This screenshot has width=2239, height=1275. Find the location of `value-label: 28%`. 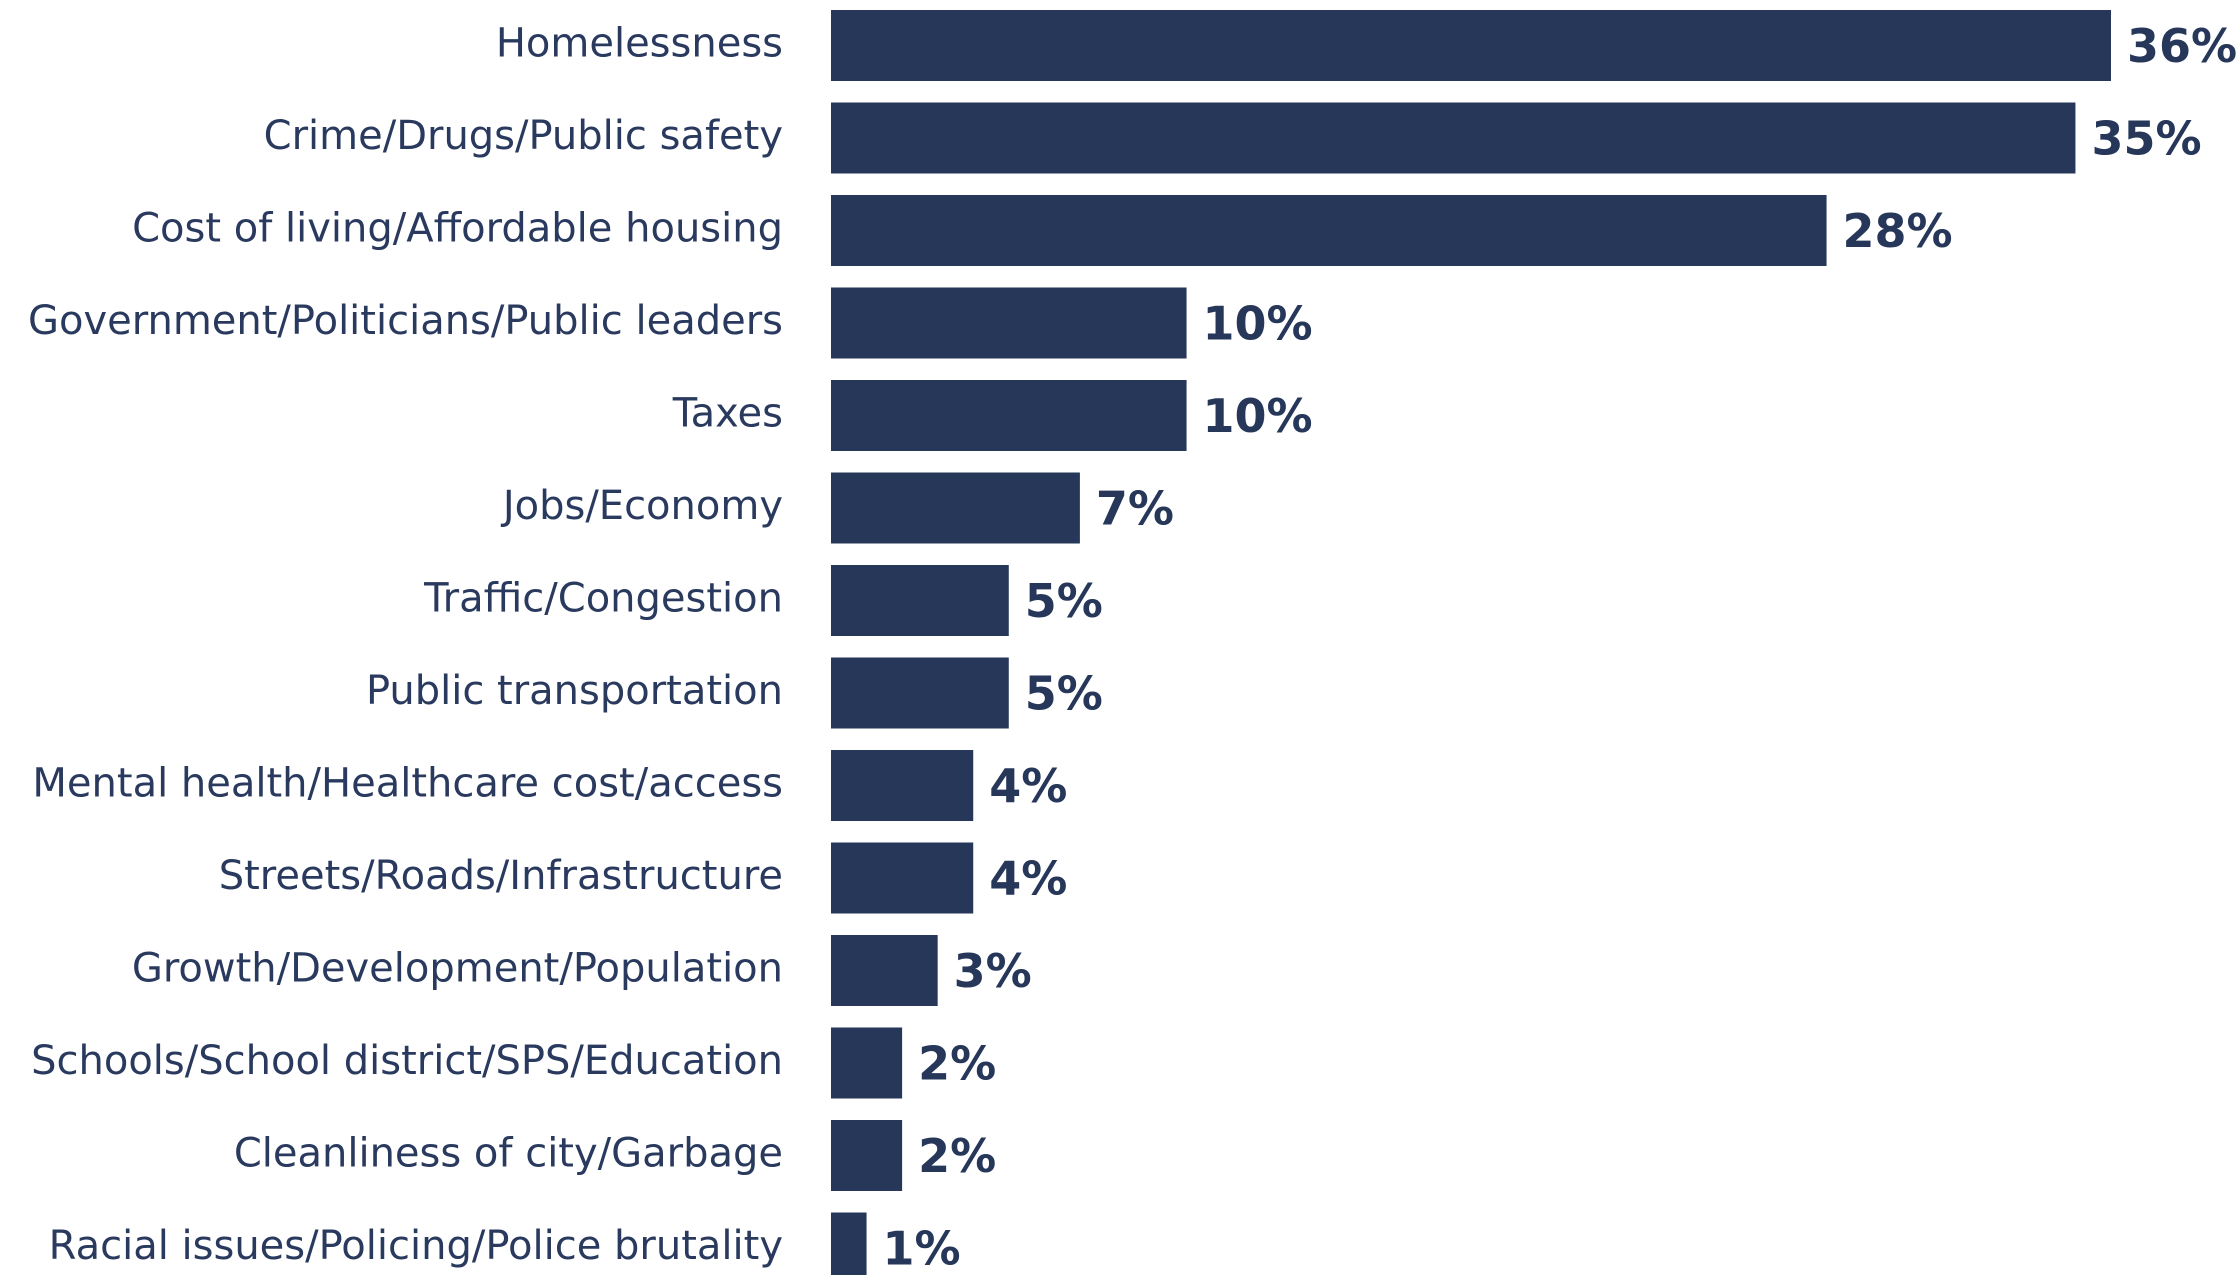

value-label: 28% is located at coordinates (1898, 231).